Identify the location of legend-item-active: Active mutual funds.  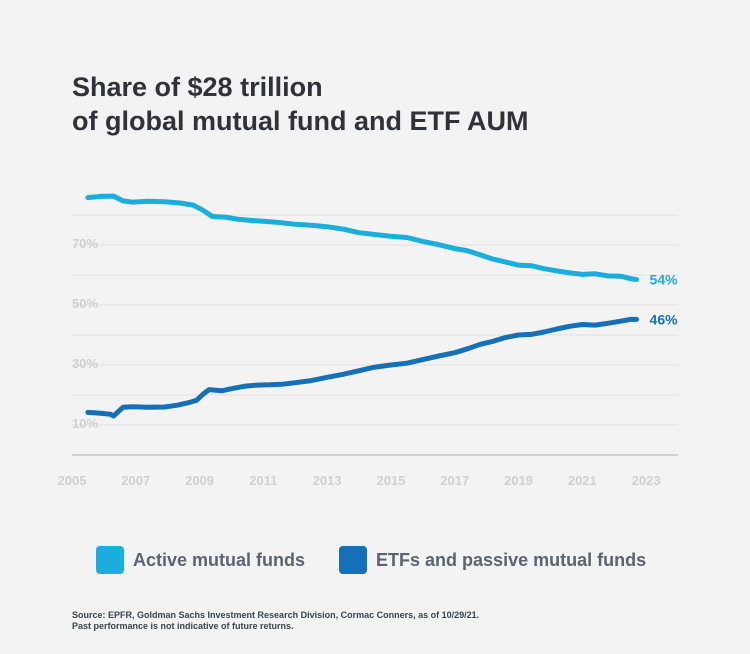
(200, 560).